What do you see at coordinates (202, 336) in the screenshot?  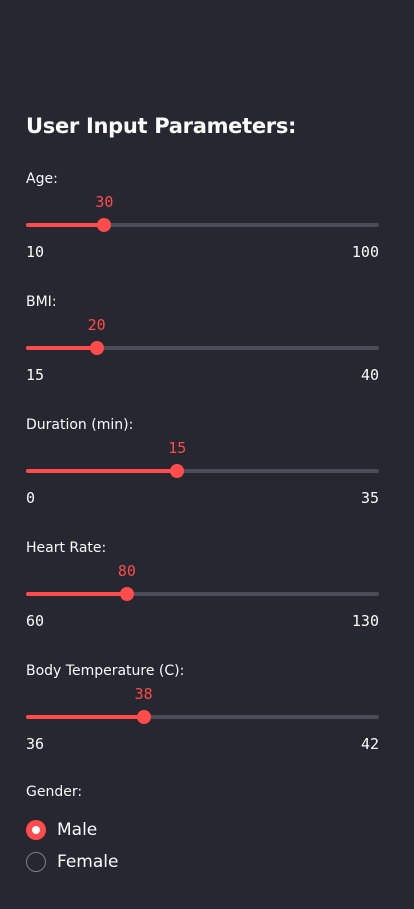 I see `slider-track-bmi: 20` at bounding box center [202, 336].